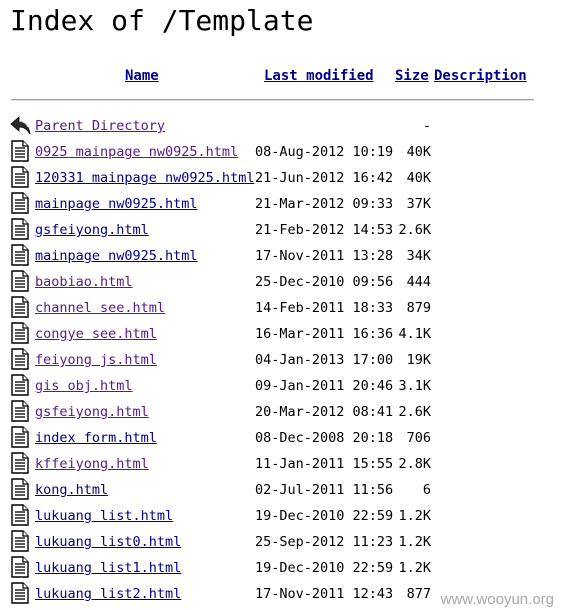 This screenshot has width=564, height=610. I want to click on file-link: feiyong js.html, so click(96, 360).